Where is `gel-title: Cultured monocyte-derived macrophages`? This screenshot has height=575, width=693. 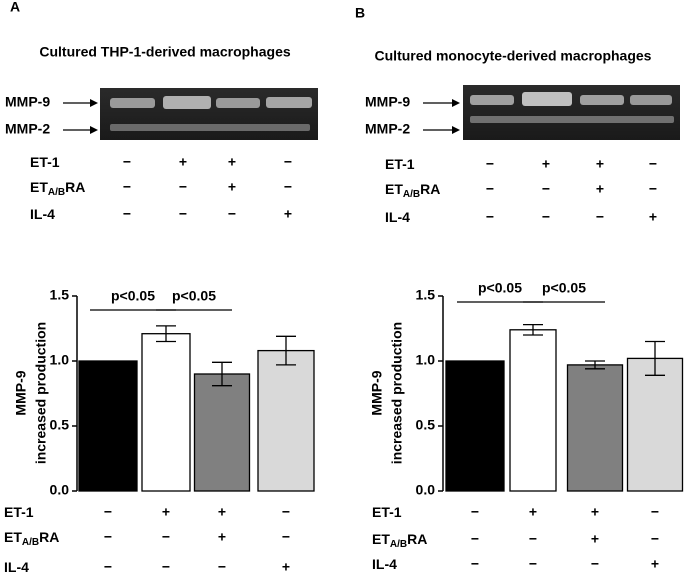 gel-title: Cultured monocyte-derived macrophages is located at coordinates (513, 56).